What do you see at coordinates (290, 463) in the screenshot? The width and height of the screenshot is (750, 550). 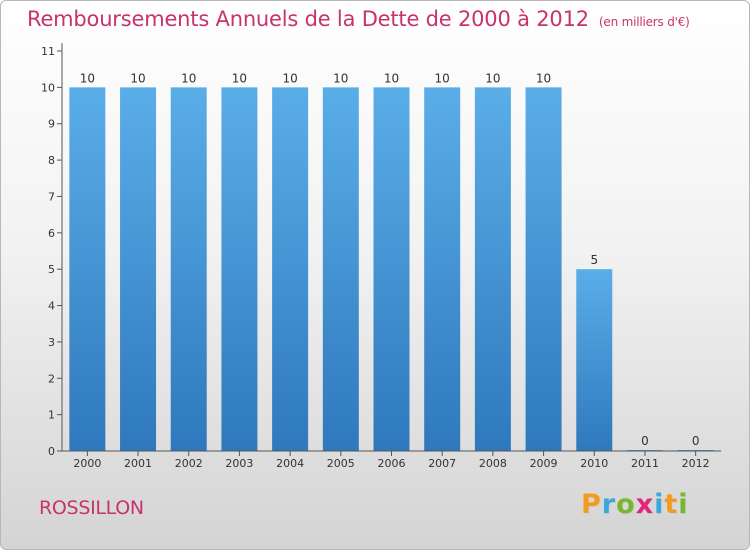 I see `x-tick-label: 2004` at bounding box center [290, 463].